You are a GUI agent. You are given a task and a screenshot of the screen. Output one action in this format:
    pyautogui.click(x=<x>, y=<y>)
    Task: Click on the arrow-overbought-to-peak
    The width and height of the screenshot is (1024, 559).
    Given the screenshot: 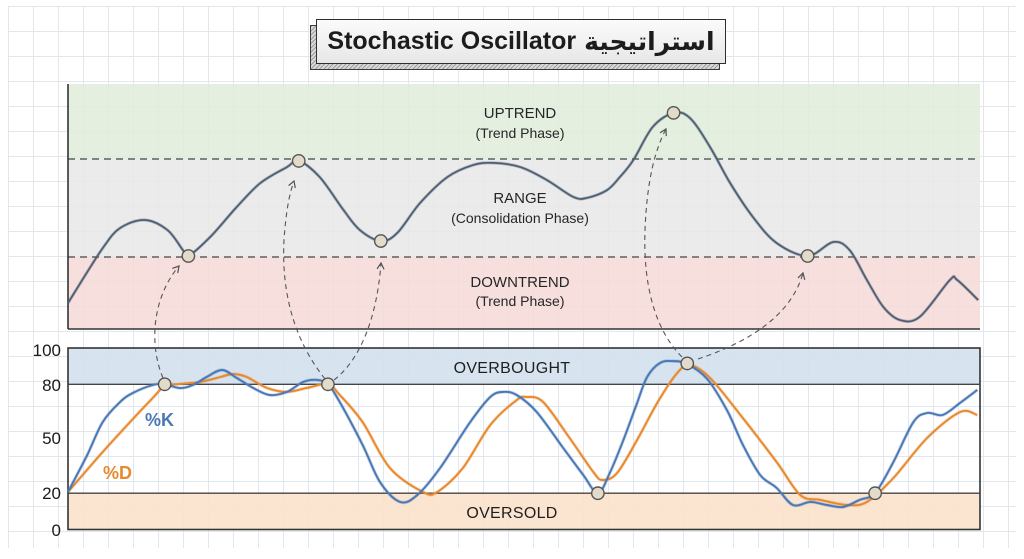 What is the action you would take?
    pyautogui.click(x=304, y=279)
    